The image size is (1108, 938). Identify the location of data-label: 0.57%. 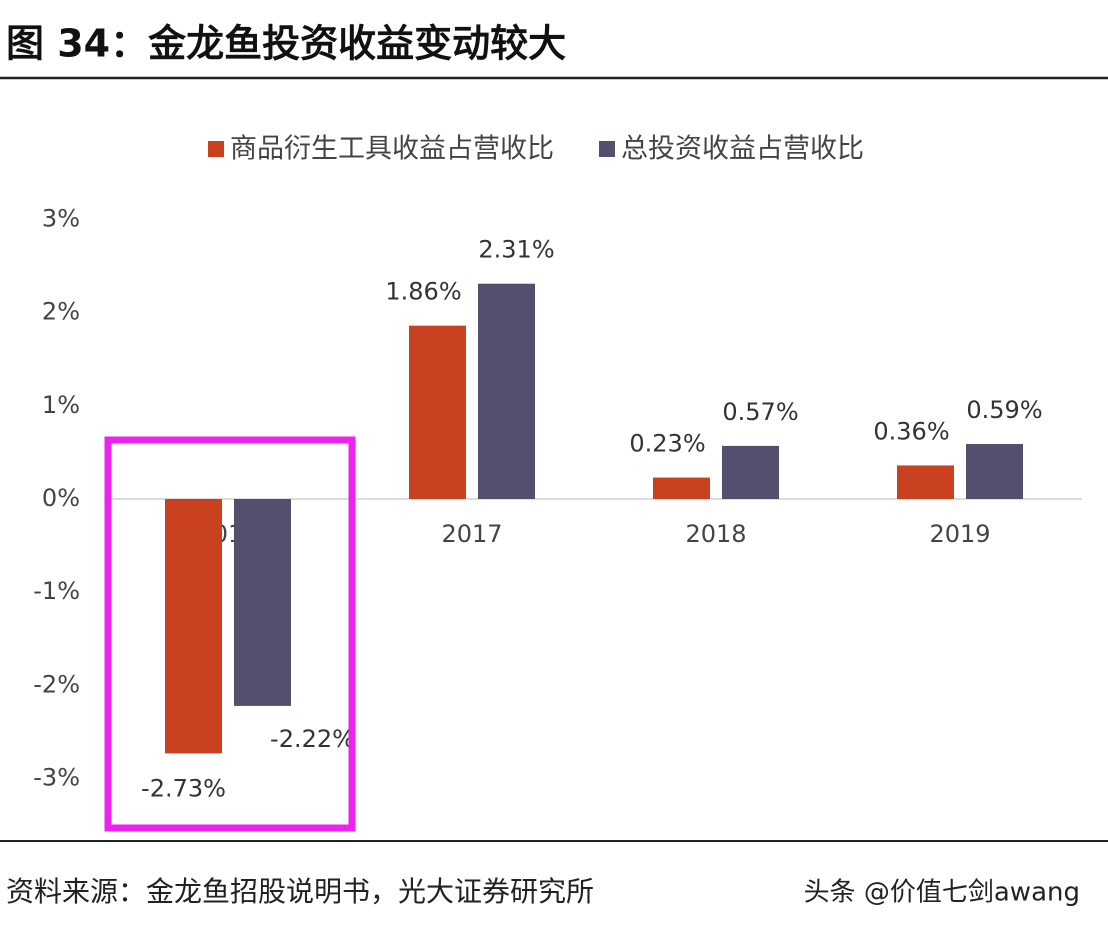
(760, 412).